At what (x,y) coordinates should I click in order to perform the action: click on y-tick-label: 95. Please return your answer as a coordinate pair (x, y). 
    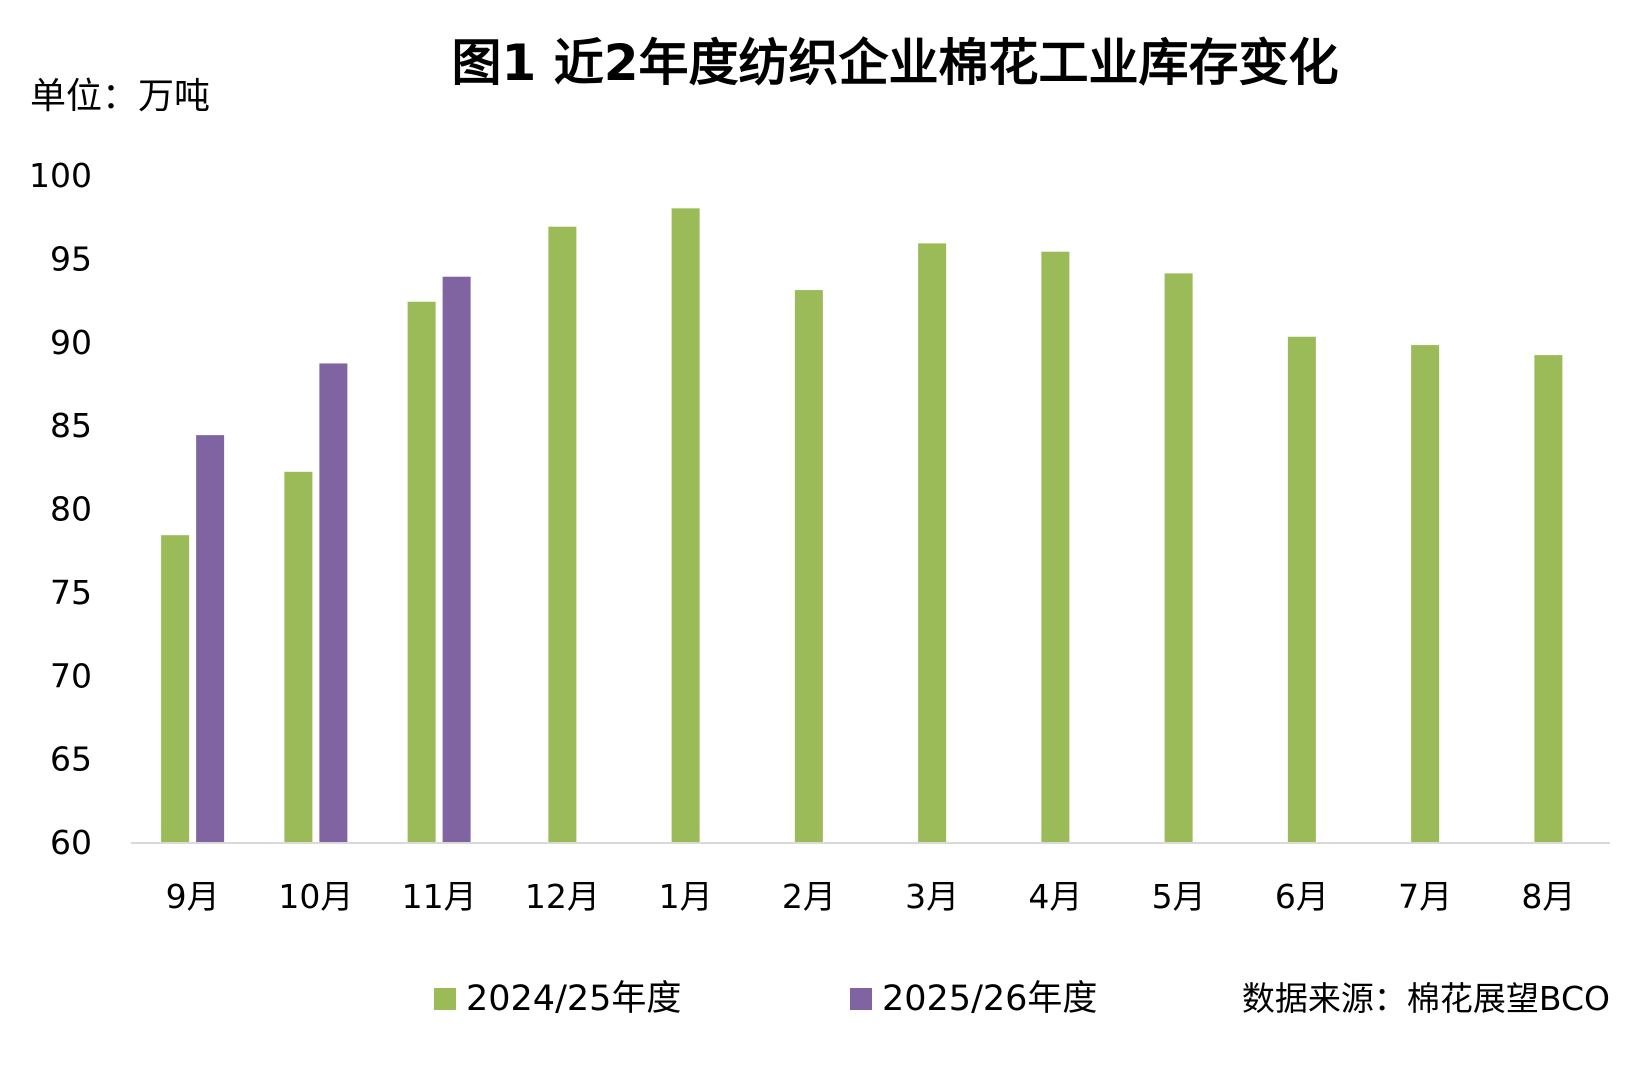
    Looking at the image, I should click on (71, 258).